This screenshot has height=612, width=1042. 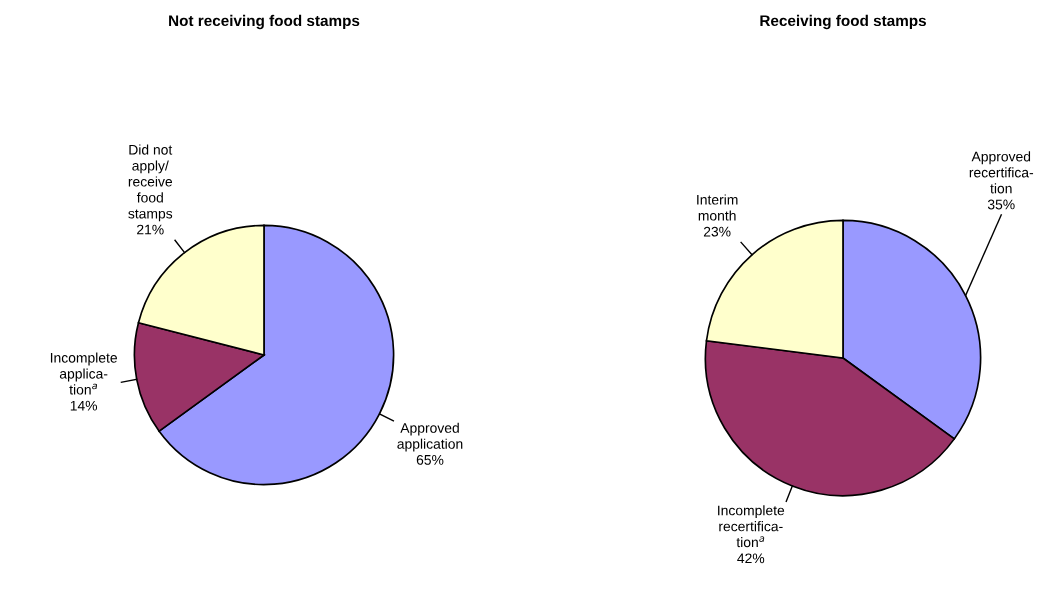 What do you see at coordinates (1001, 204) in the screenshot?
I see `data-label: 35%` at bounding box center [1001, 204].